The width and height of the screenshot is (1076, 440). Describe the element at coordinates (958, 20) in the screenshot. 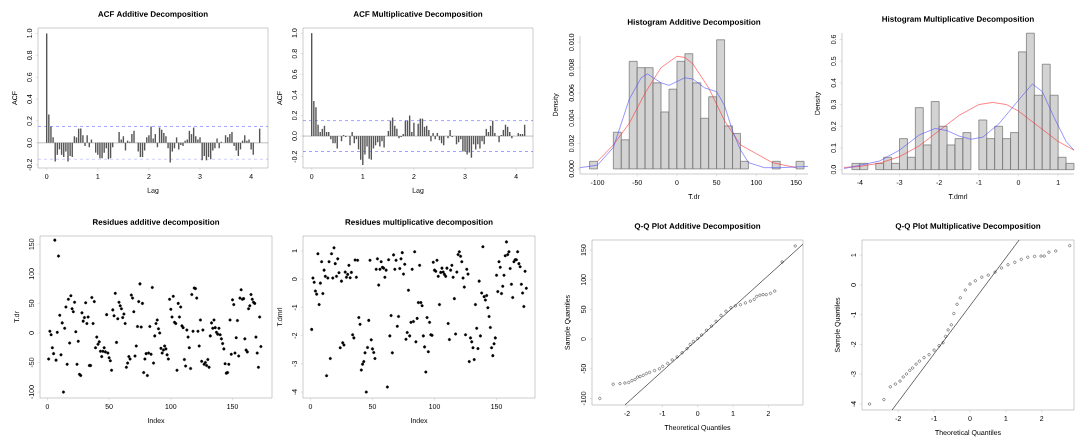

I see `chart-title: Histogram Multiplicative Decomposition` at that location.